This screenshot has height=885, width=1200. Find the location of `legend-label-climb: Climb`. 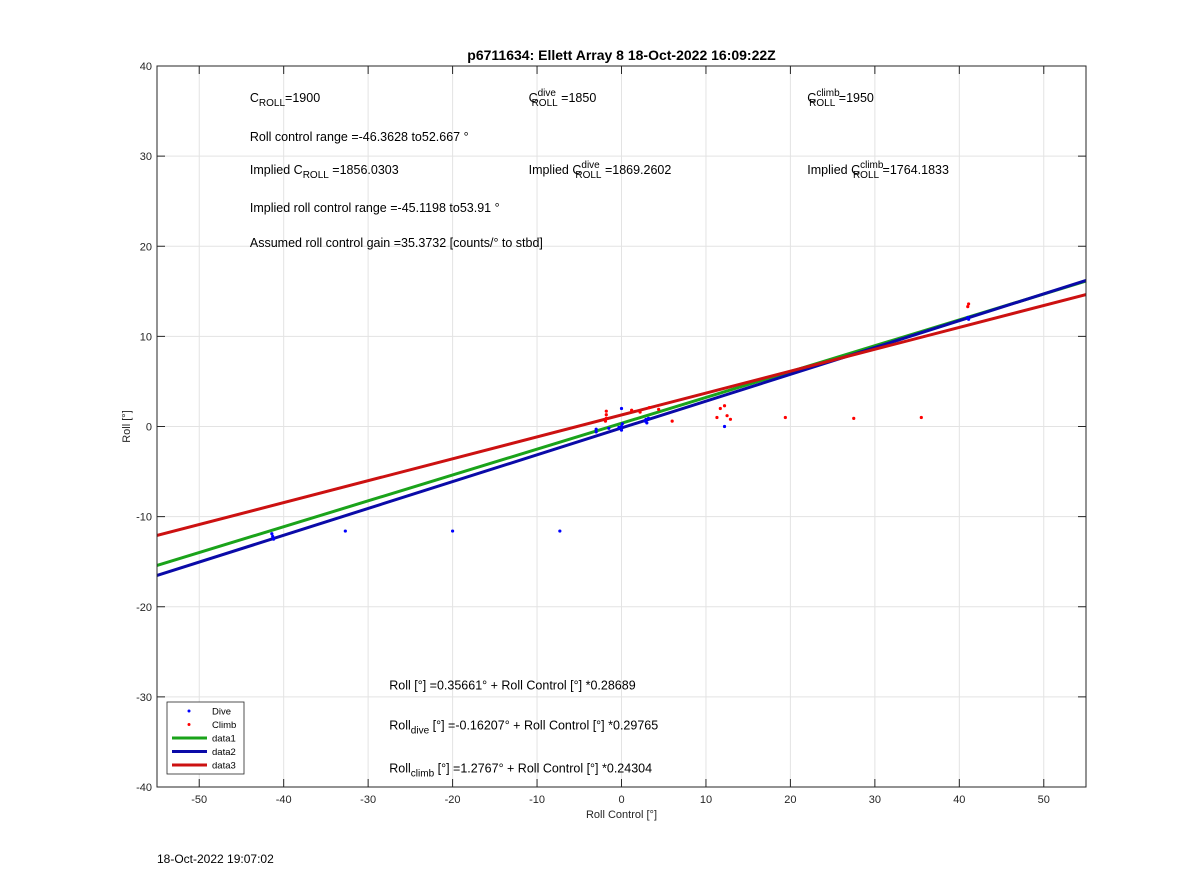

legend-label-climb: Climb is located at coordinates (224, 725).